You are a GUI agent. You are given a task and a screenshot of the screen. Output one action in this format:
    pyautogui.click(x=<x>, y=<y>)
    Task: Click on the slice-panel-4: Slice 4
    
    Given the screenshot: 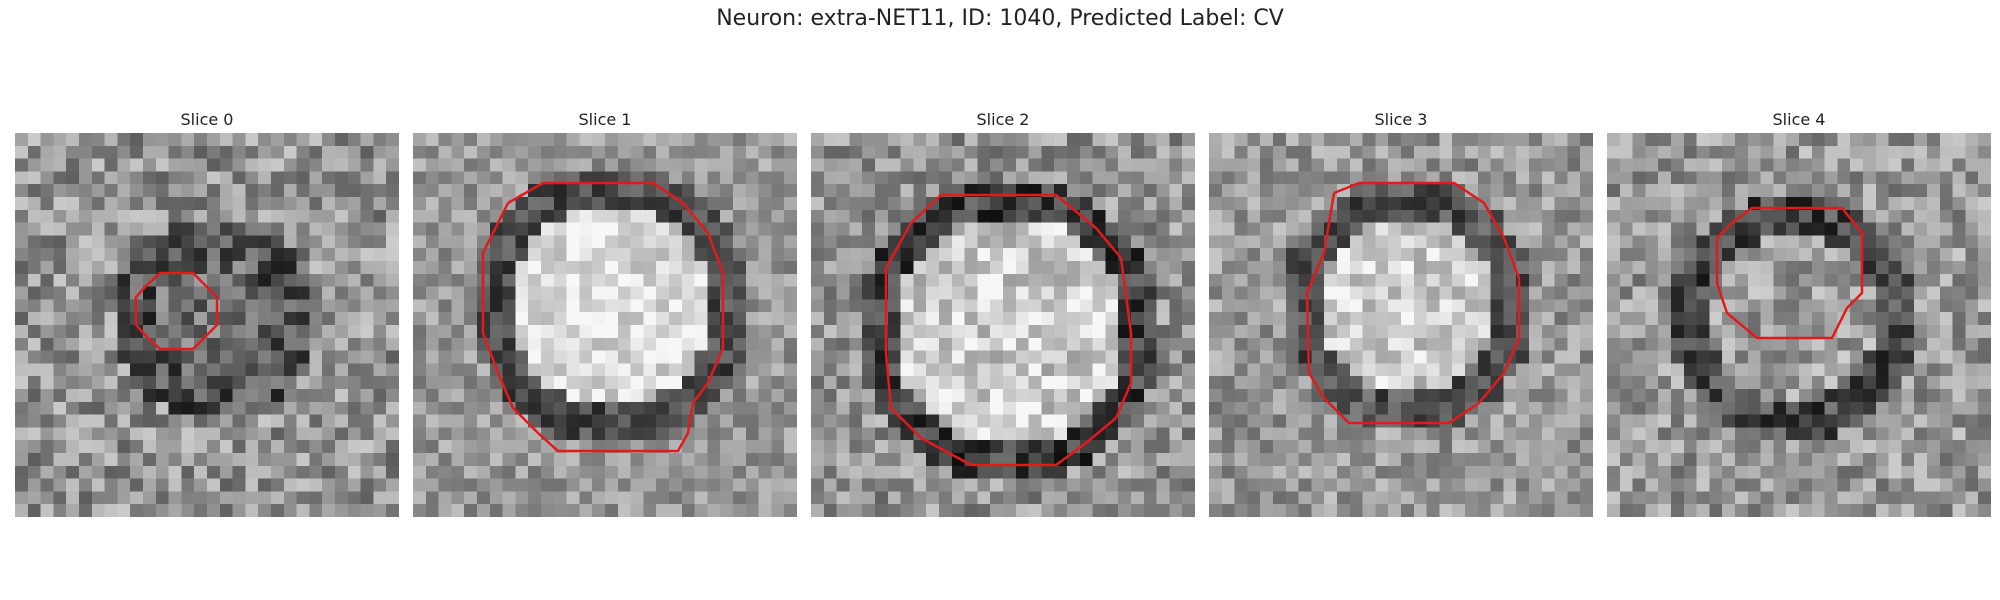 What is the action you would take?
    pyautogui.click(x=1799, y=312)
    